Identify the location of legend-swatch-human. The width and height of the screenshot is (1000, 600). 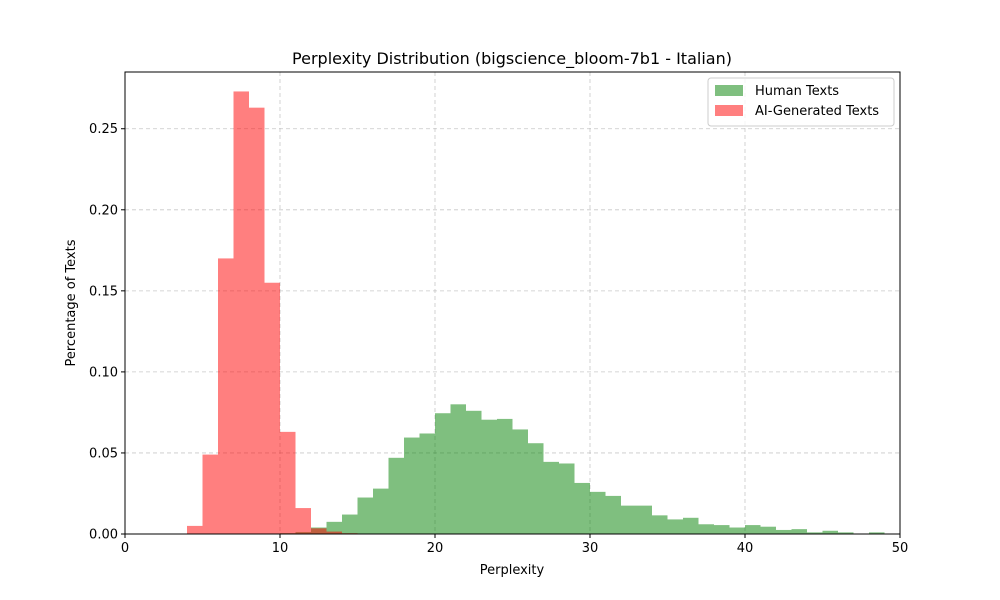
(729, 90).